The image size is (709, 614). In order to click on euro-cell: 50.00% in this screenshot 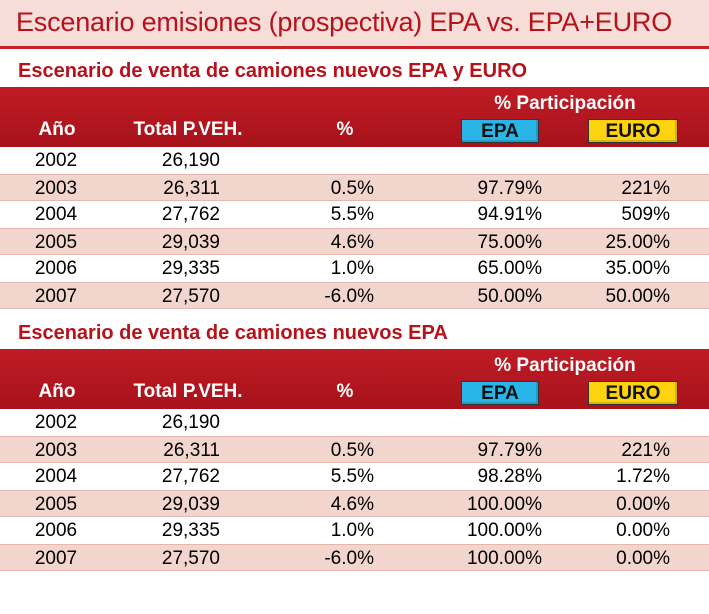, I will do `click(637, 296)`.